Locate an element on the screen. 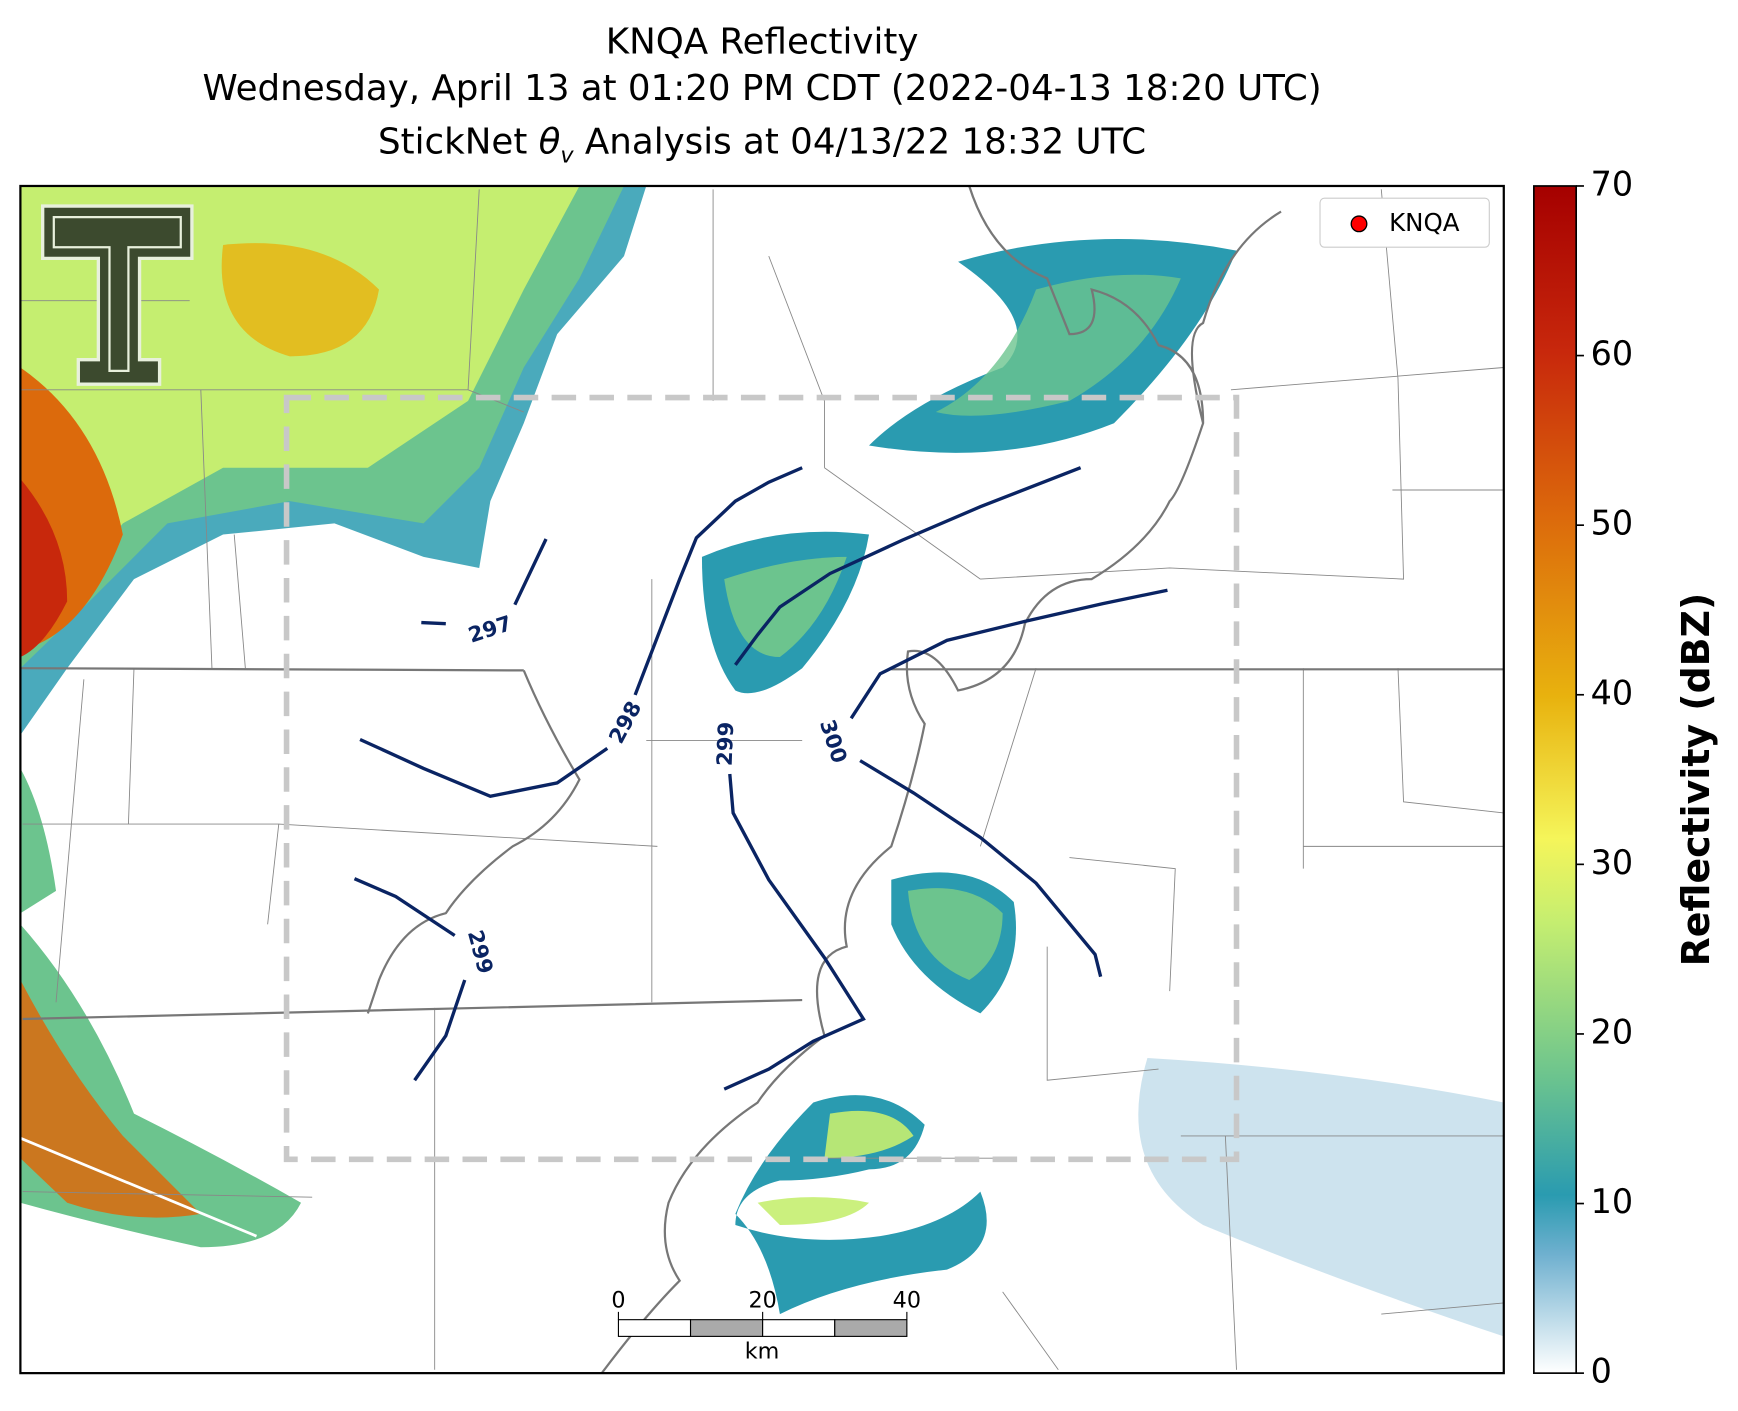 This screenshot has width=1738, height=1411. colorbar-tick-label: 50 is located at coordinates (1612, 523).